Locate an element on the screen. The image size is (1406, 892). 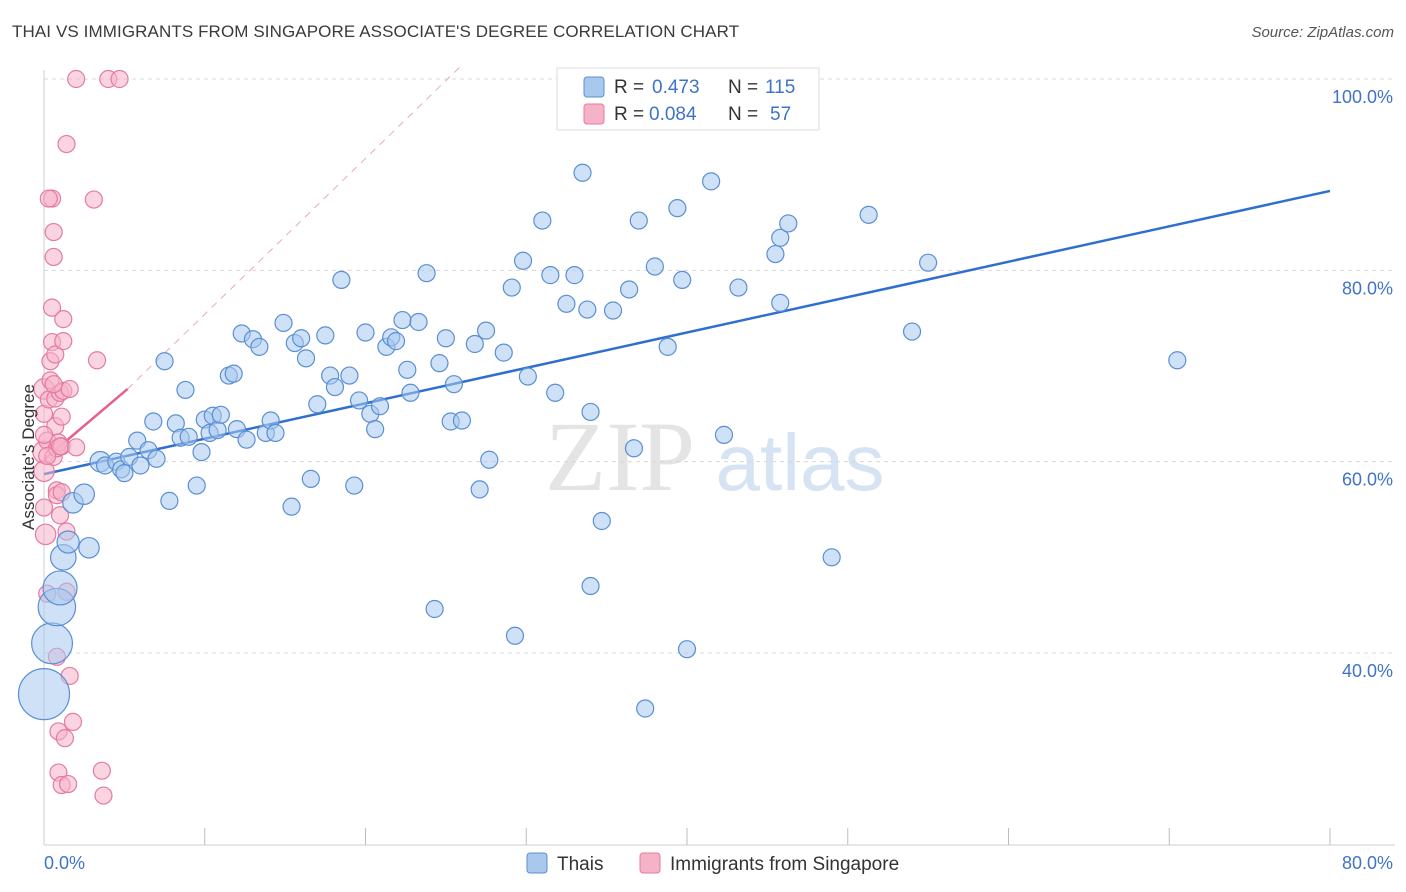
watermark-zip: ZIP is located at coordinates (620, 456).